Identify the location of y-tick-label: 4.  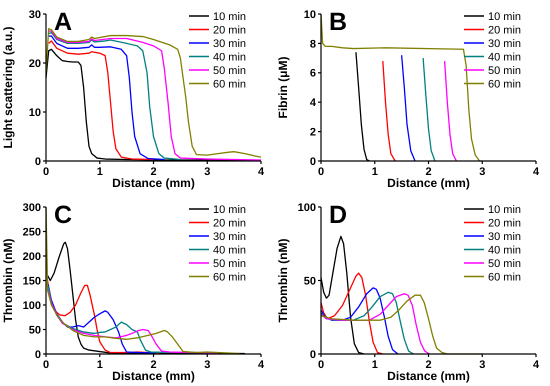
(313, 103).